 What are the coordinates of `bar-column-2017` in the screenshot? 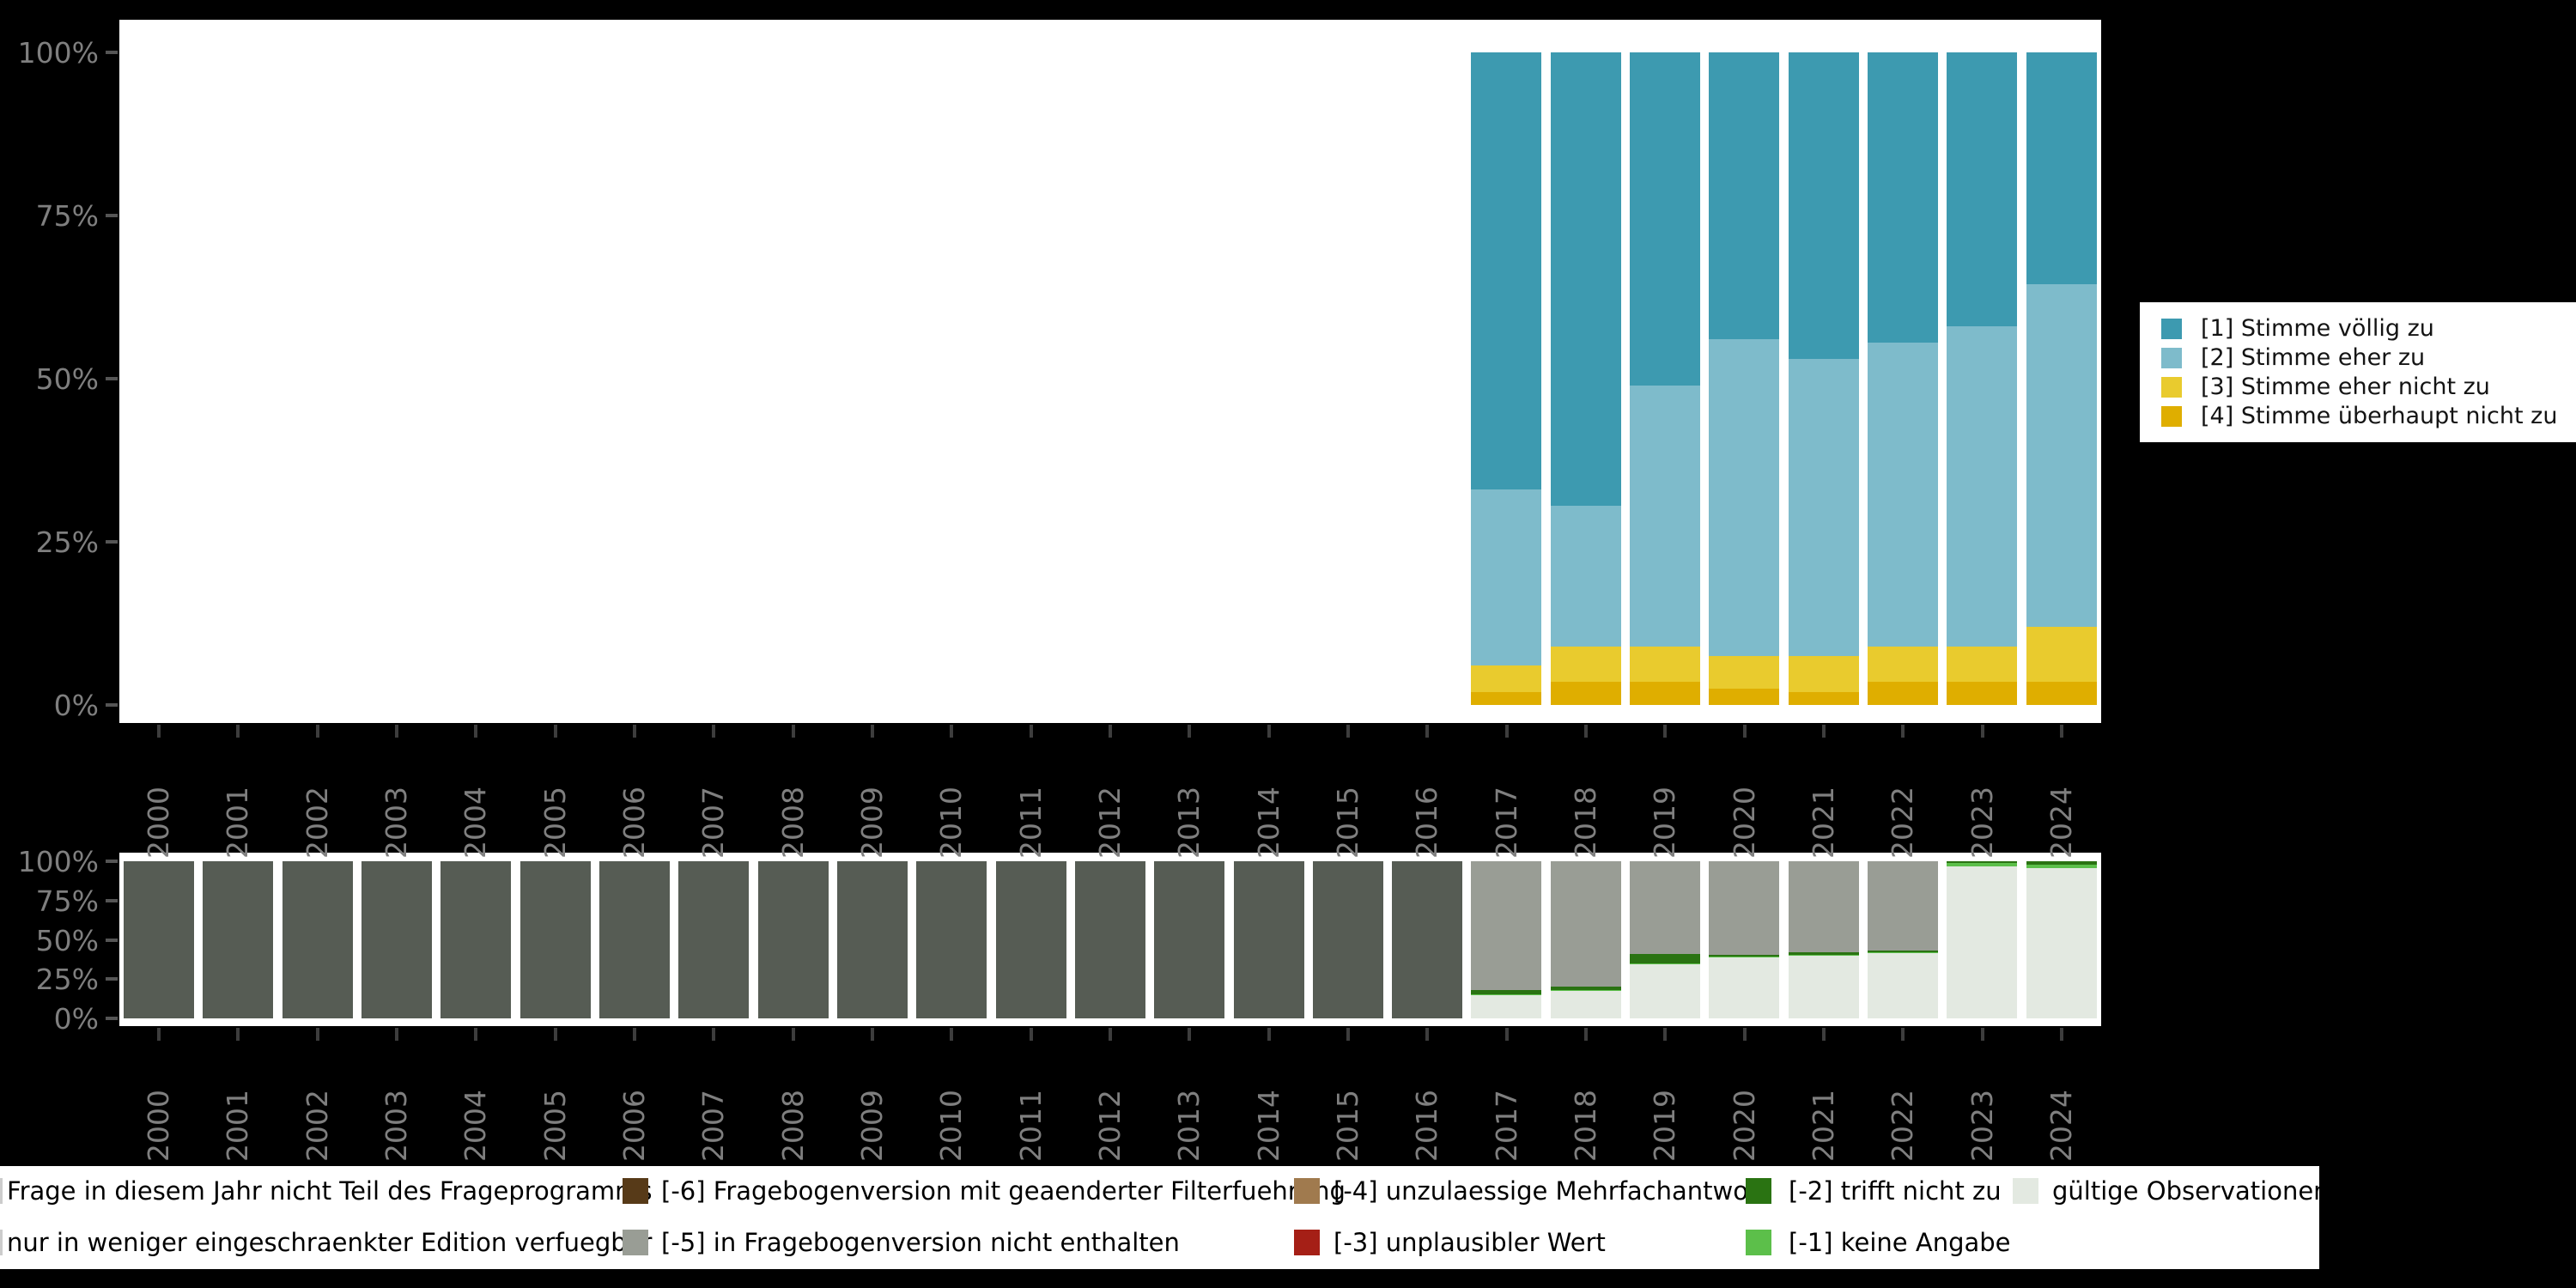 It's located at (1506, 940).